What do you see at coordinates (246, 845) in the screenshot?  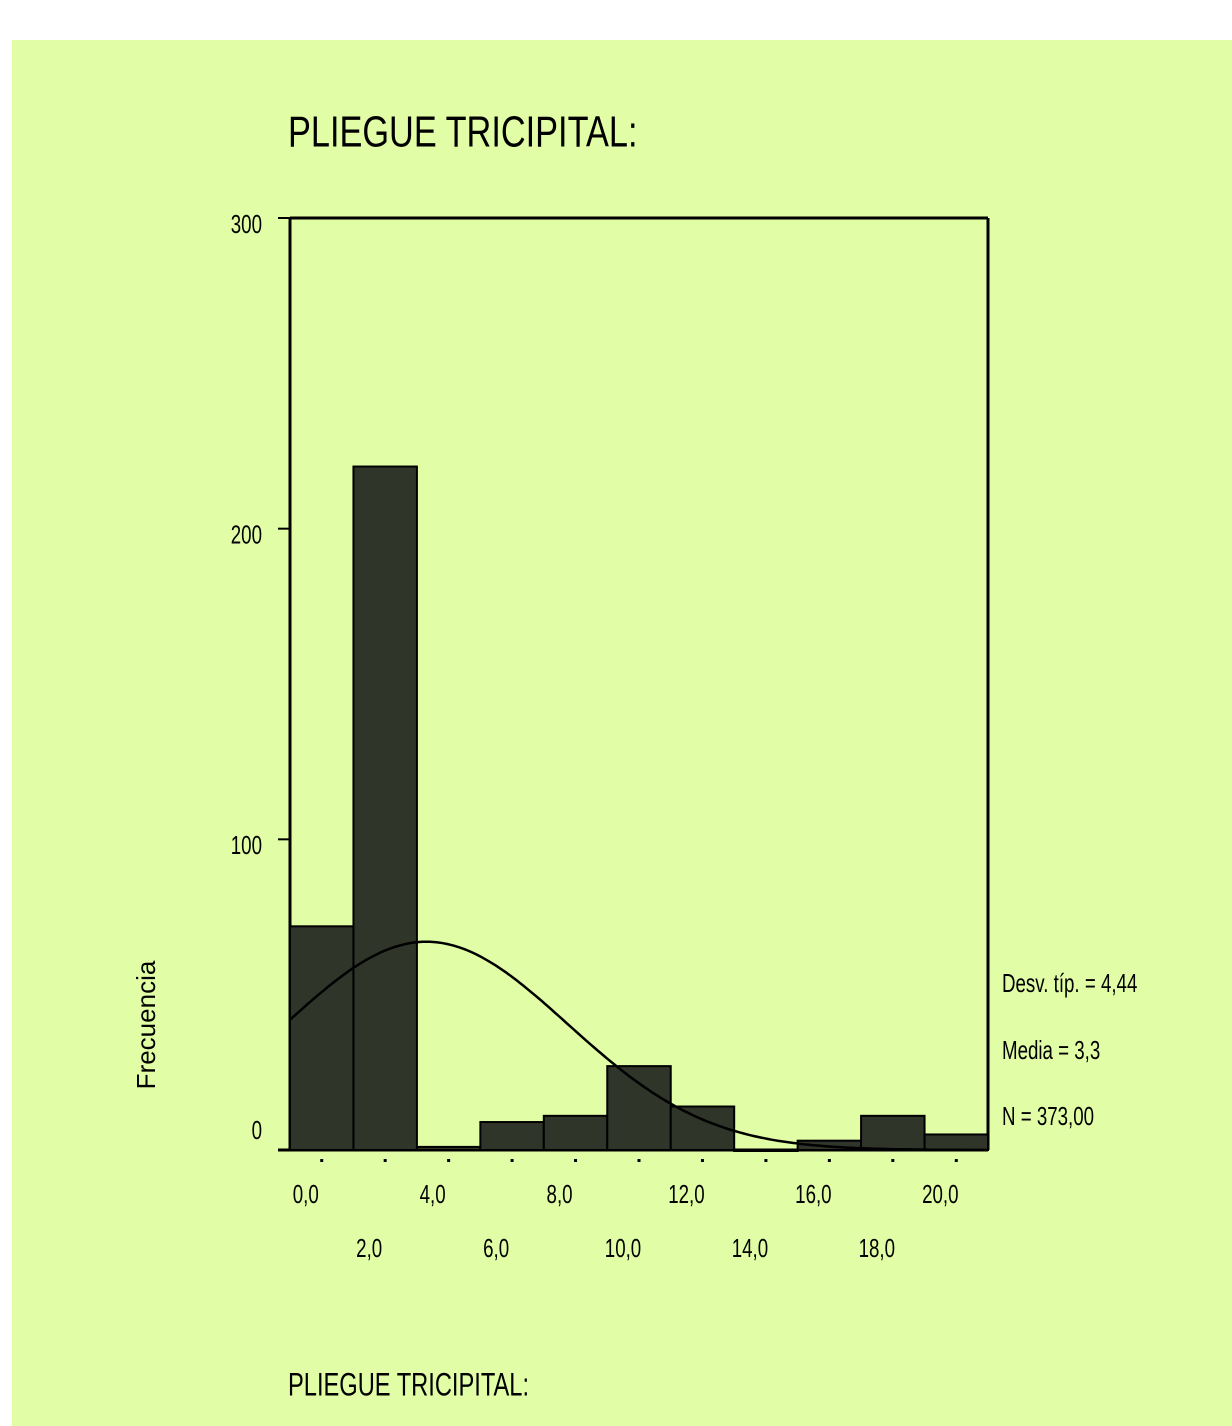 I see `y-tick-label: 100` at bounding box center [246, 845].